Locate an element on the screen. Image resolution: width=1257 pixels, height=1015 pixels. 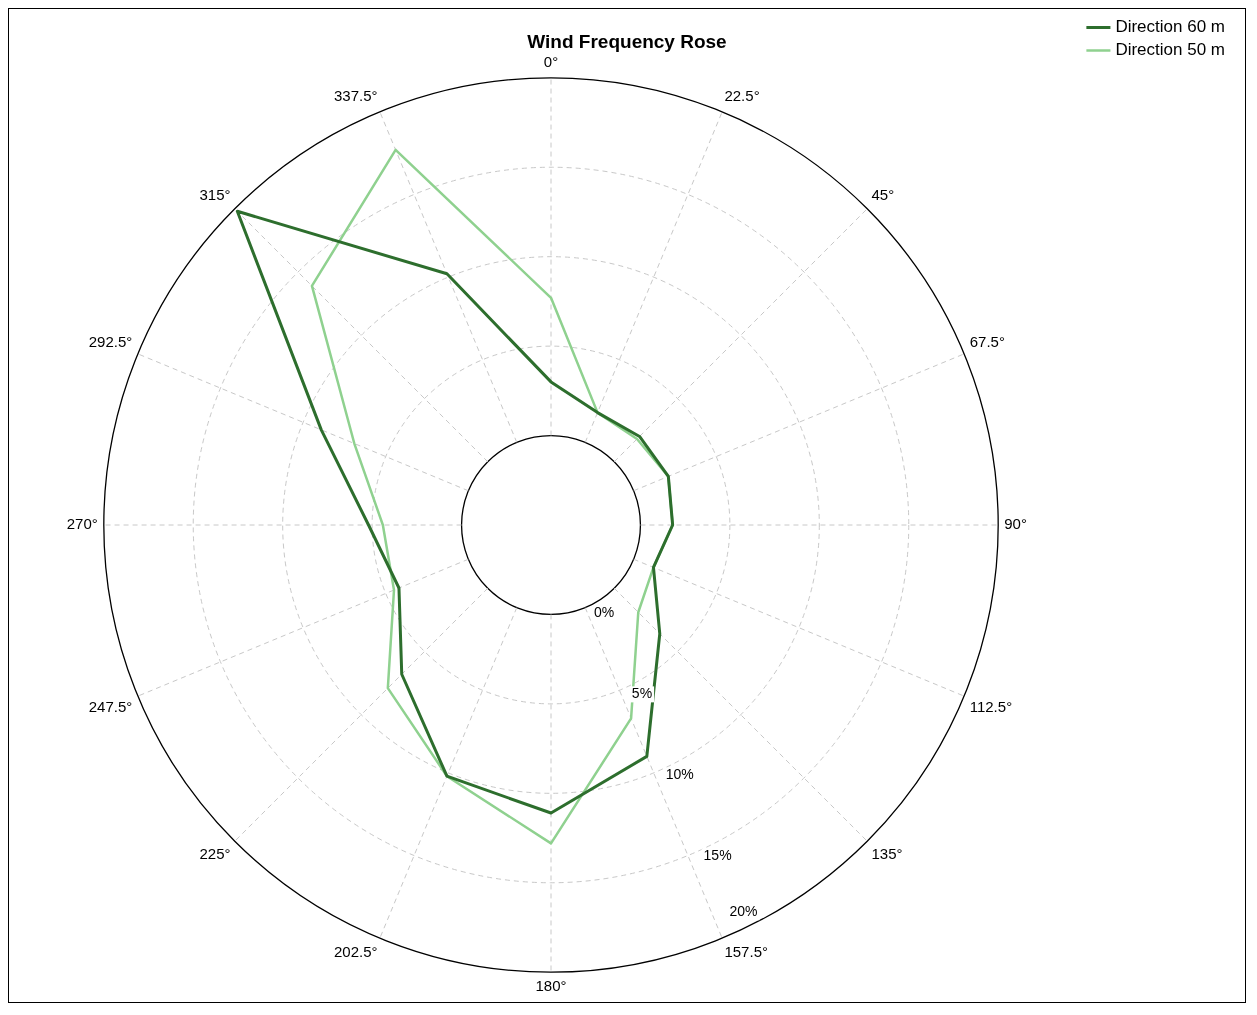
spoke-label: 45° is located at coordinates (883, 194).